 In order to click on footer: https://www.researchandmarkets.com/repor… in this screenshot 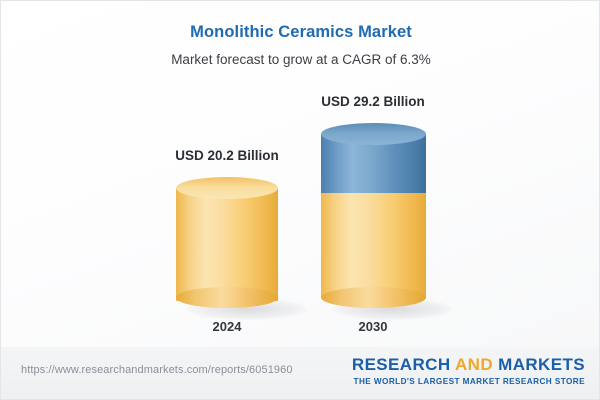, I will do `click(300, 373)`.